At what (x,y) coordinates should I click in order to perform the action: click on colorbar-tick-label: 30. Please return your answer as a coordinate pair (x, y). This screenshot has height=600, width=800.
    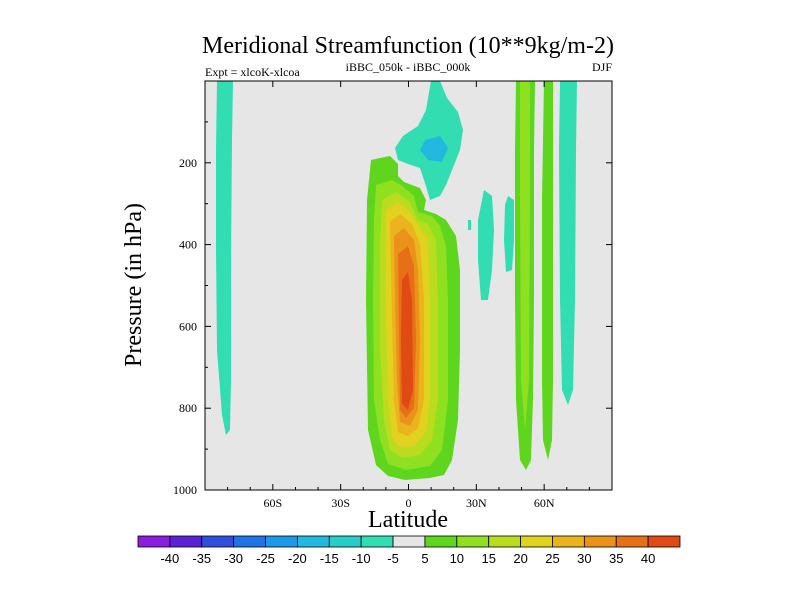
    Looking at the image, I should click on (584, 558).